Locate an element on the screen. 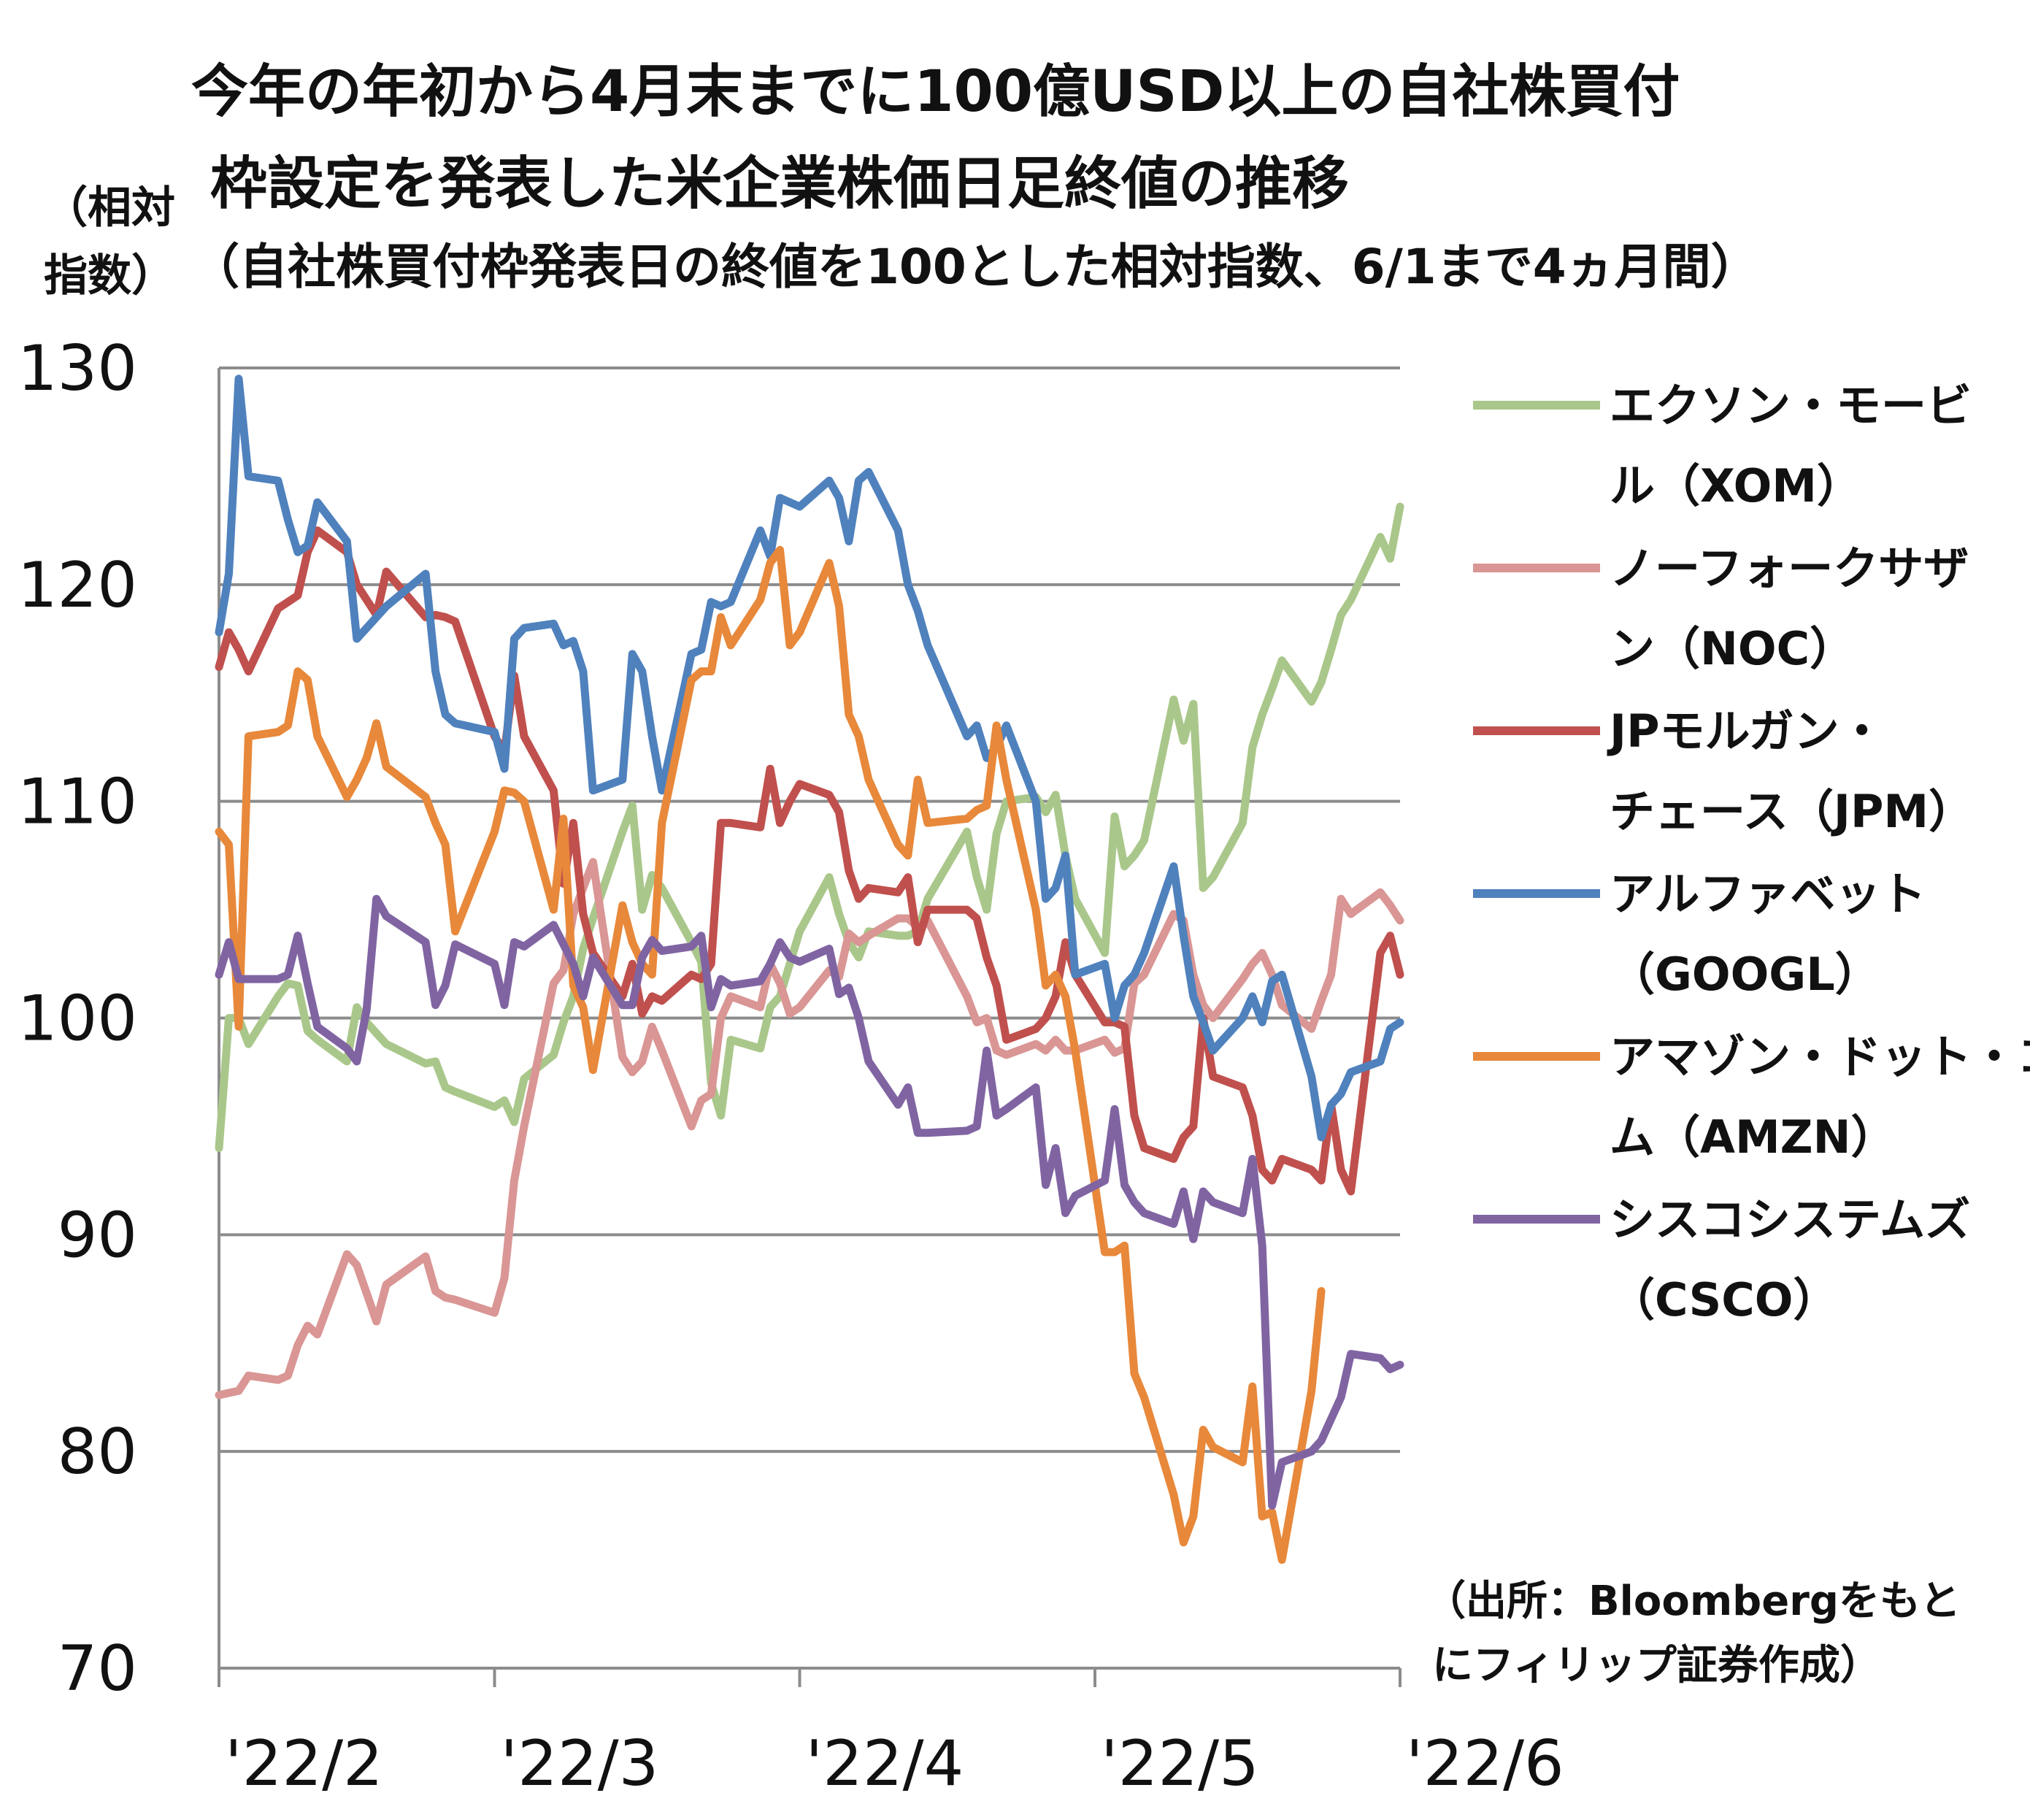 This screenshot has height=1820, width=2030. y-tick-label-100: 100 is located at coordinates (77, 1020).